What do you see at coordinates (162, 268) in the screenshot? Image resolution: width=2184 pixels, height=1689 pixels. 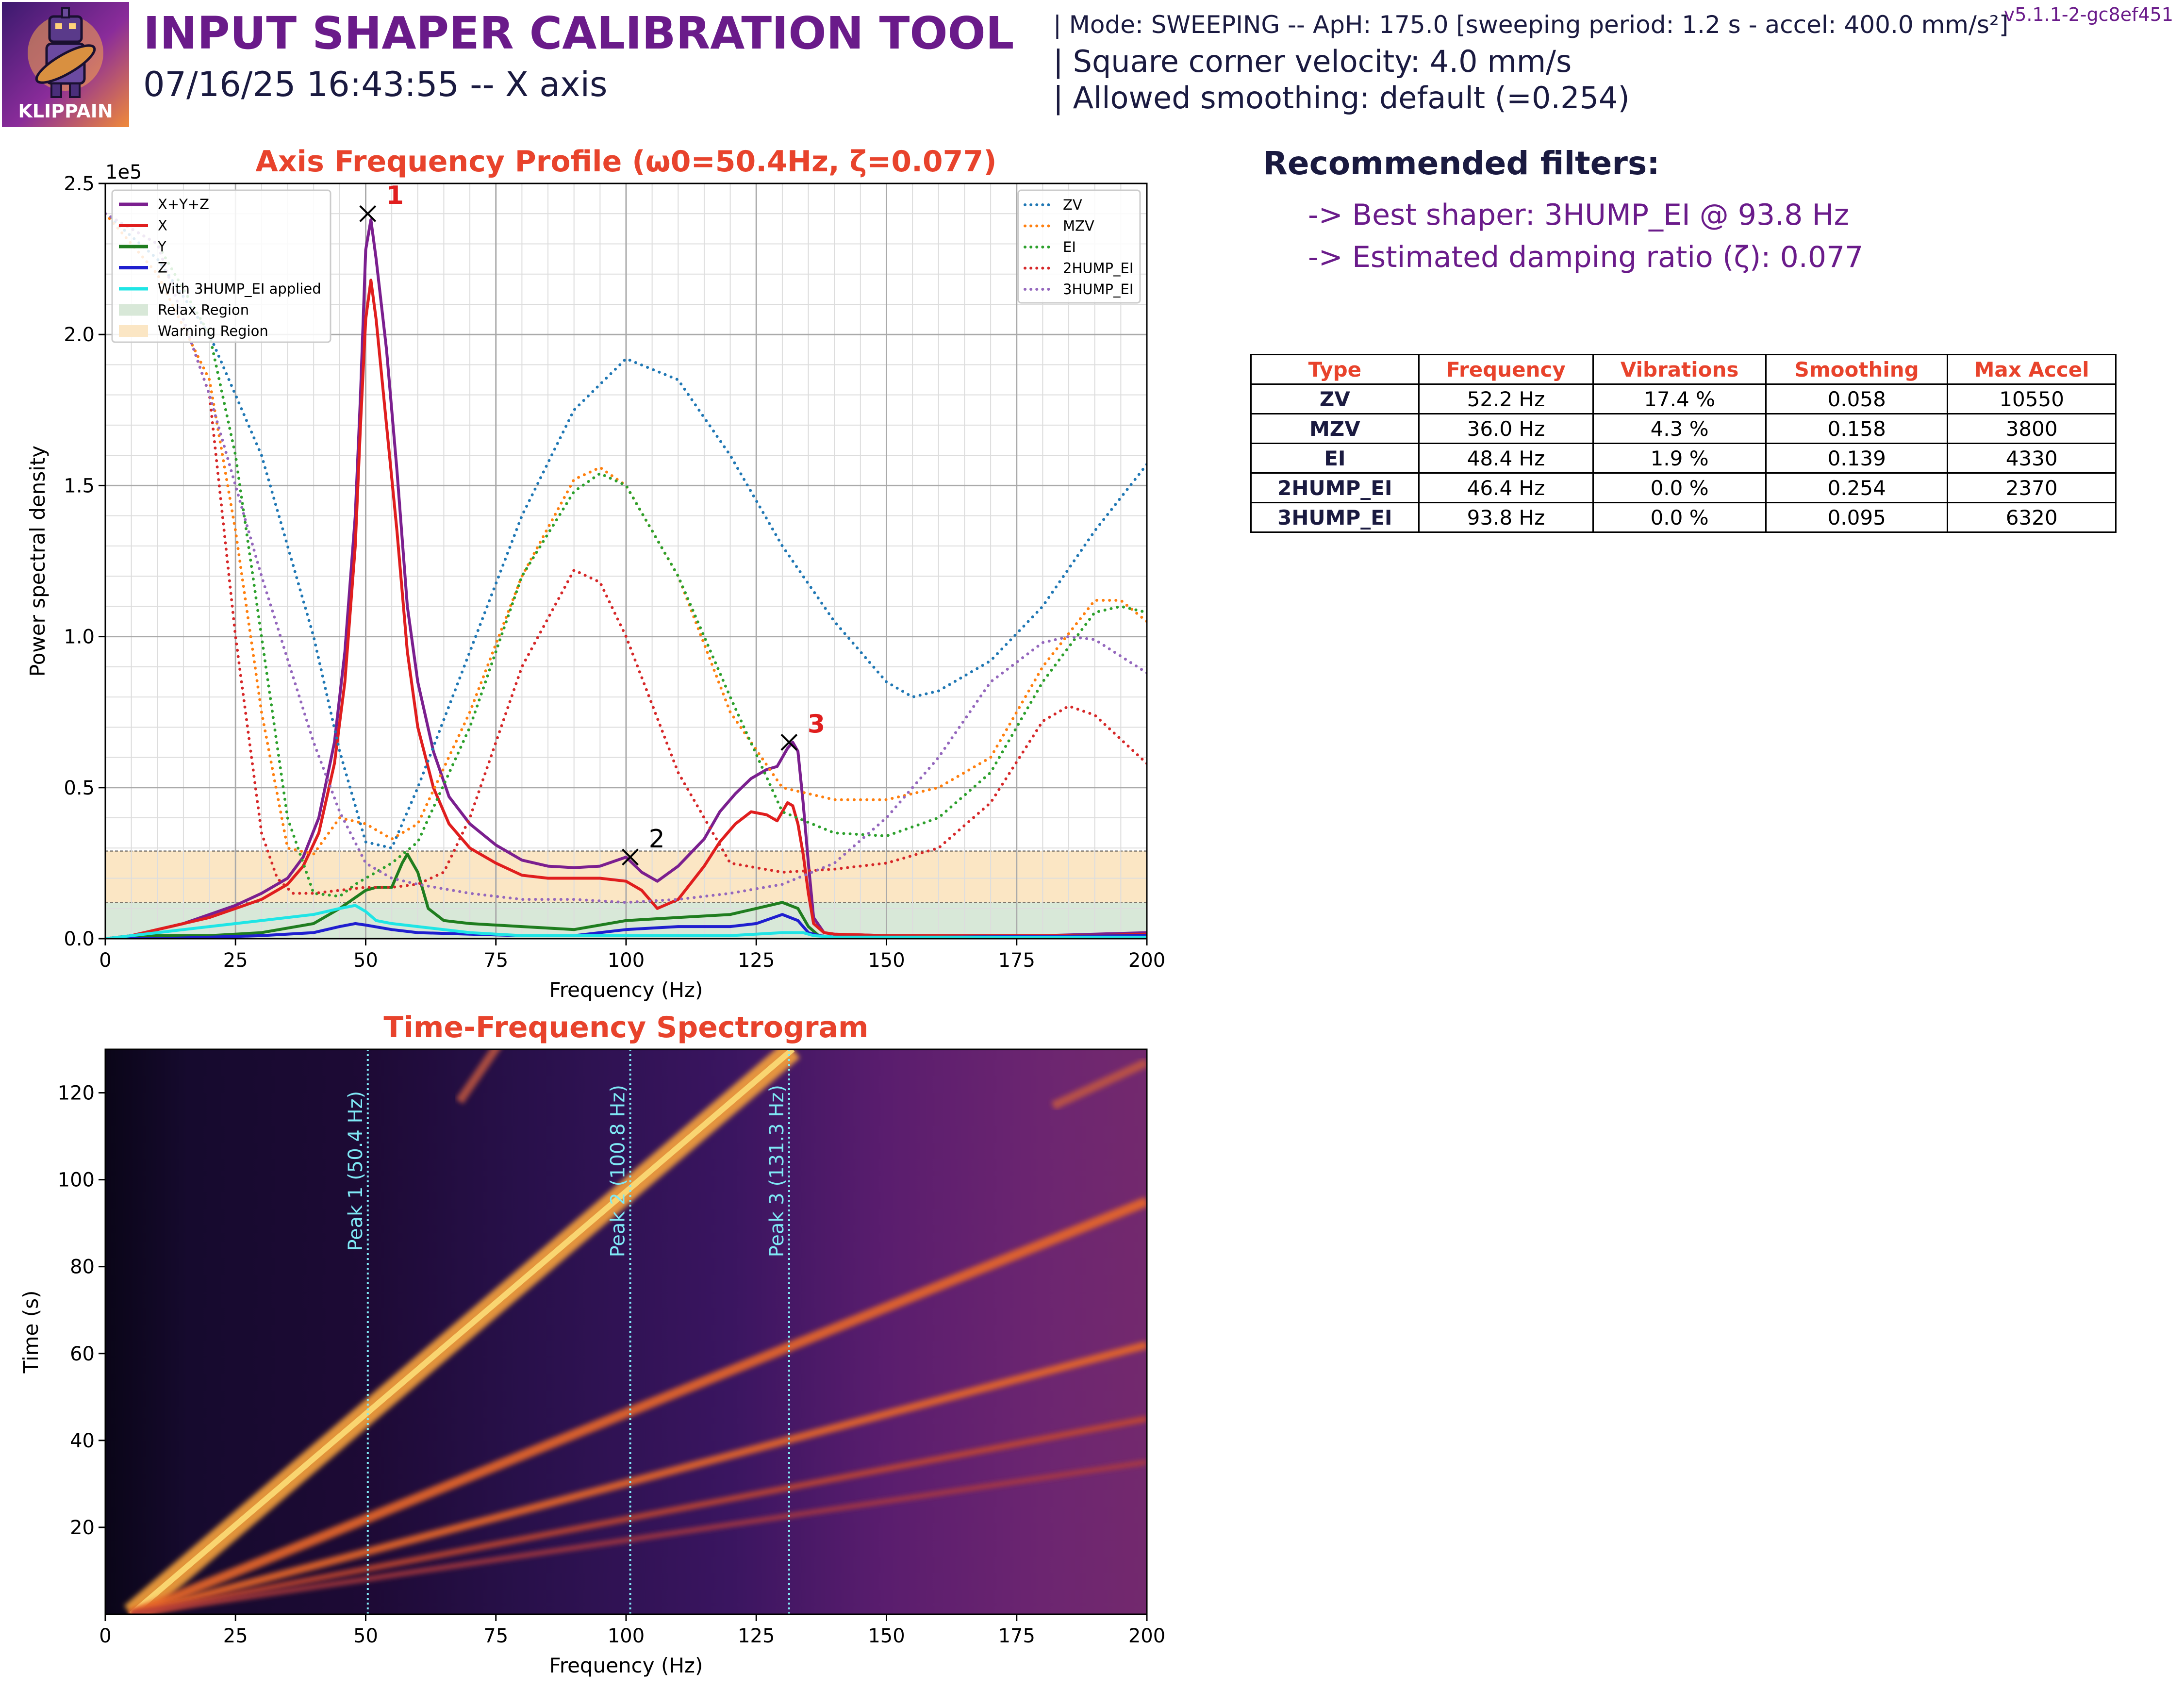 I see `legend-label: Z` at bounding box center [162, 268].